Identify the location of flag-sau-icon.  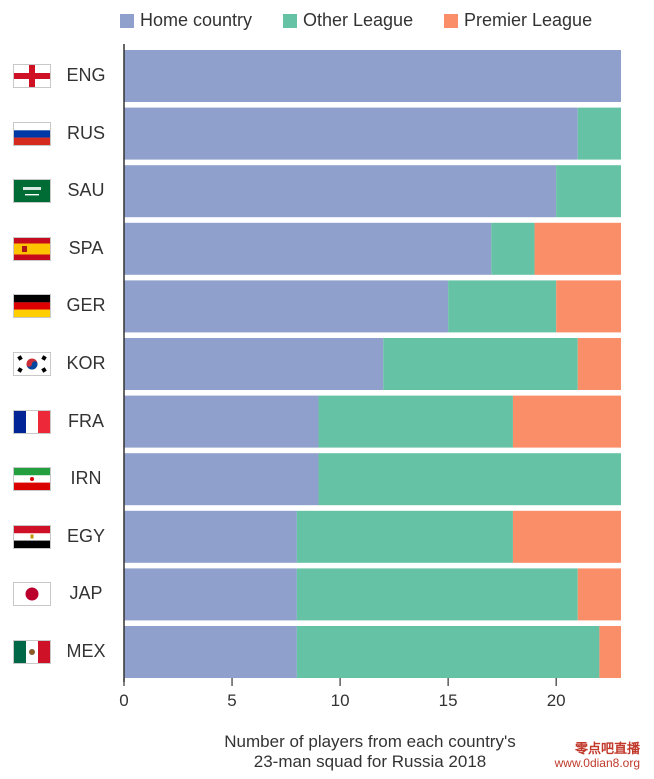
(32, 191).